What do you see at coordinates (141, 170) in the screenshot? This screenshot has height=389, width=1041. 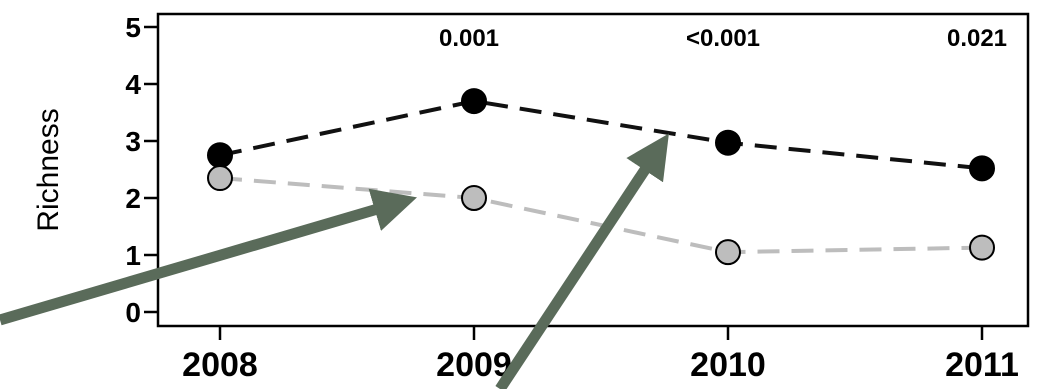 I see `y-axis: 0 1 2 3 4 5` at bounding box center [141, 170].